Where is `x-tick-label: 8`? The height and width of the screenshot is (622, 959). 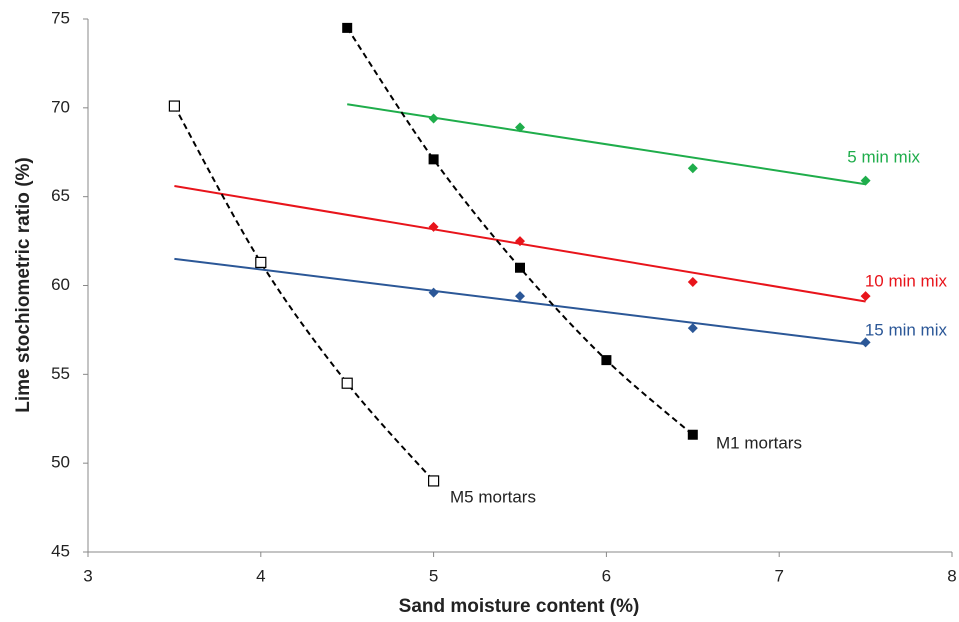 x-tick-label: 8 is located at coordinates (951, 575).